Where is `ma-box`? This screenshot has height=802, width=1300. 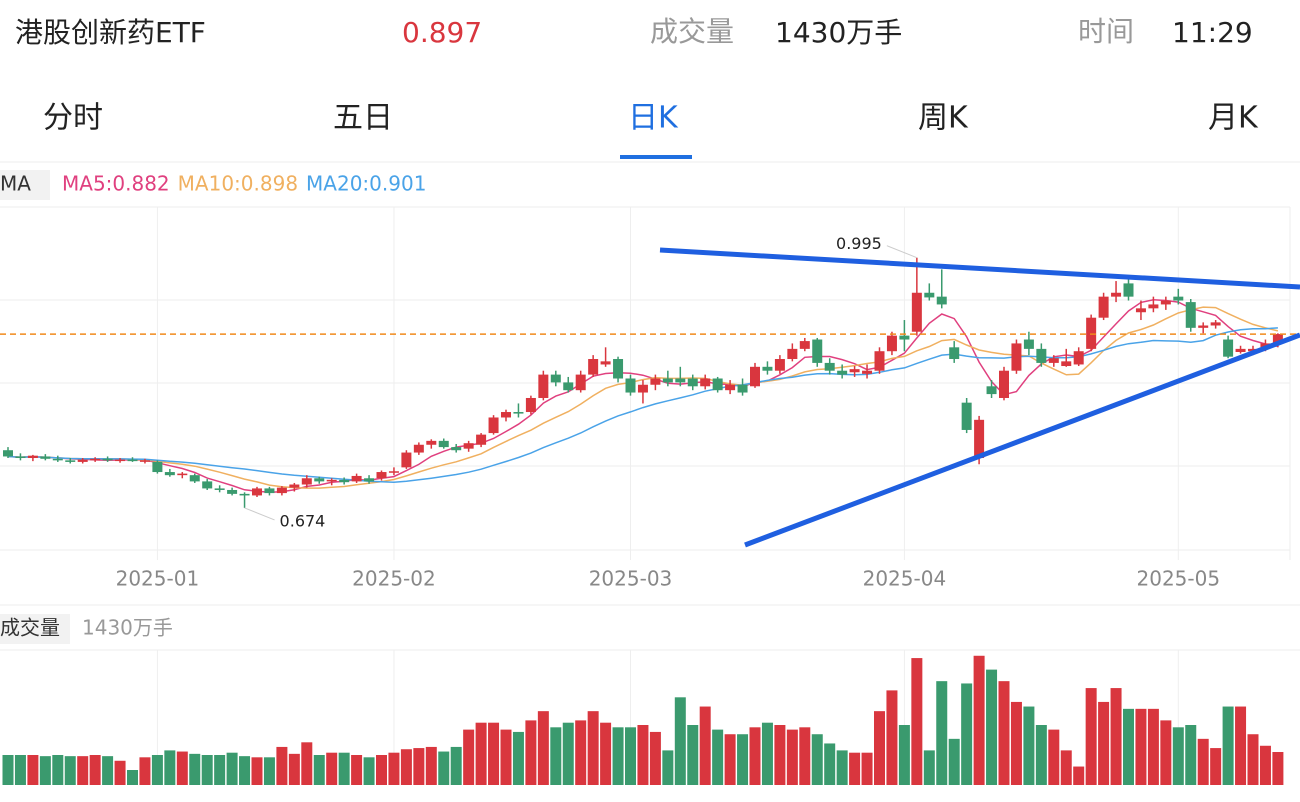
ma-box is located at coordinates (25, 185).